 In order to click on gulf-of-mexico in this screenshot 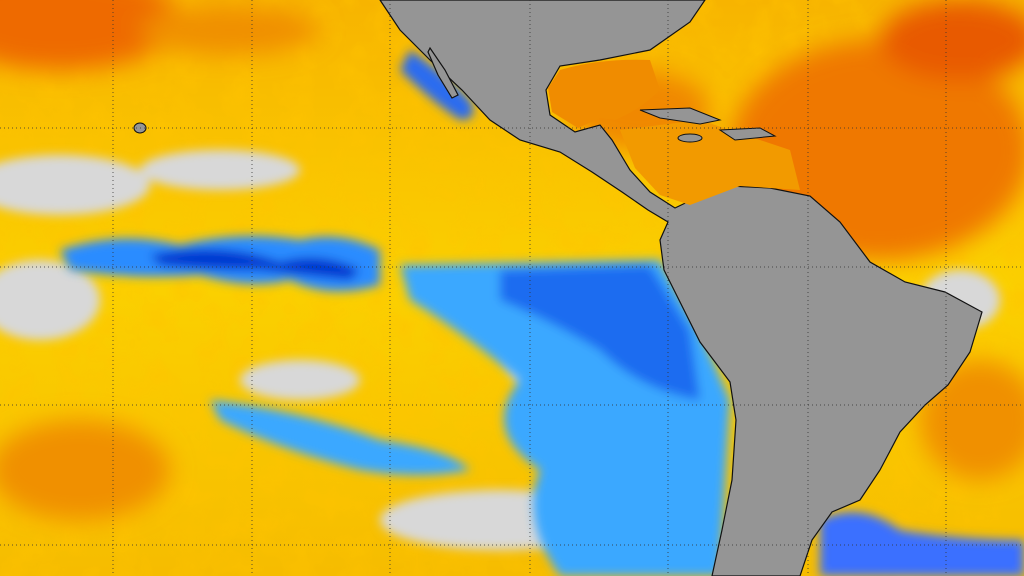, I will do `click(604, 93)`.